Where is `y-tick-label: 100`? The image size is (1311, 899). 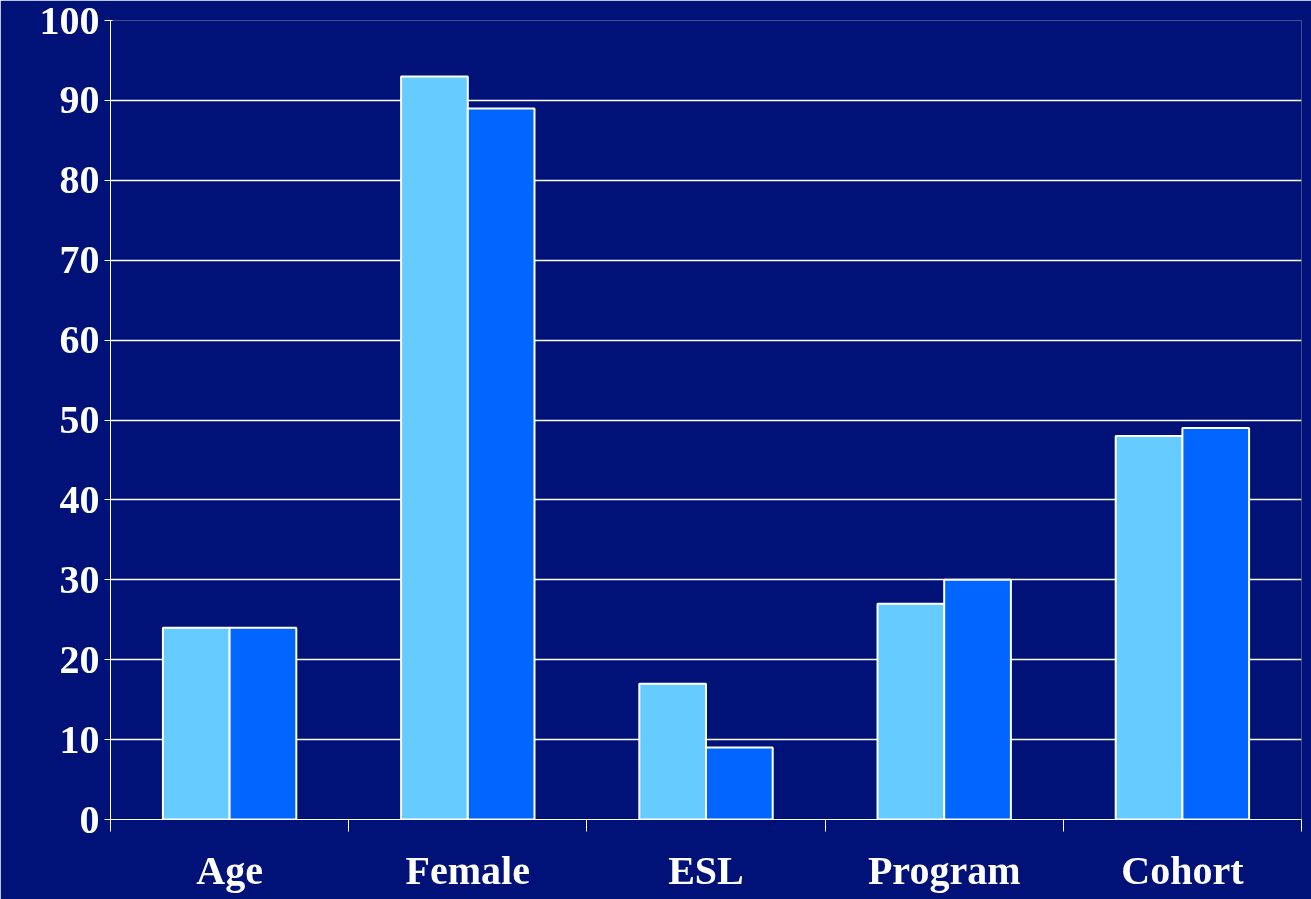 y-tick-label: 100 is located at coordinates (69, 21).